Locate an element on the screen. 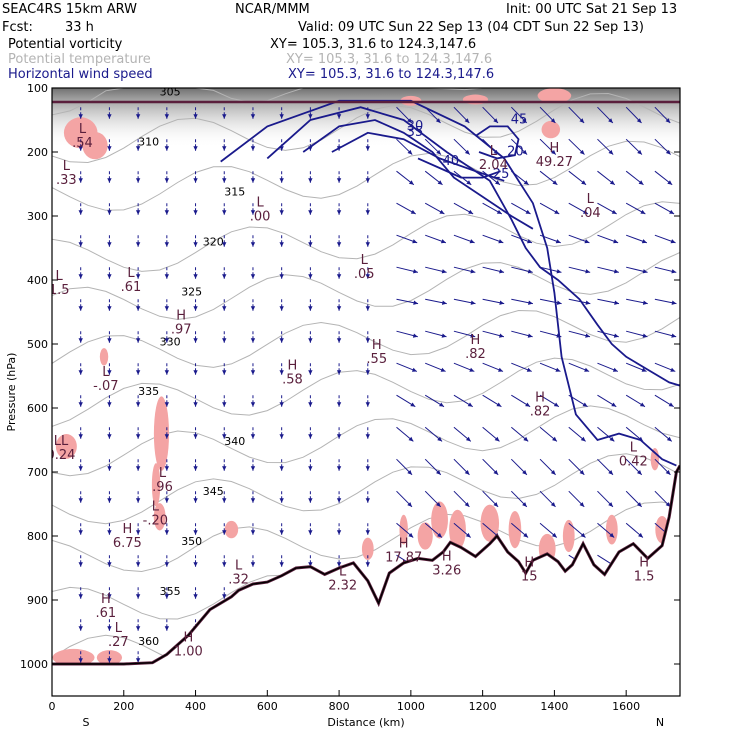  field-name-theta: Potential temperature is located at coordinates (79, 59).